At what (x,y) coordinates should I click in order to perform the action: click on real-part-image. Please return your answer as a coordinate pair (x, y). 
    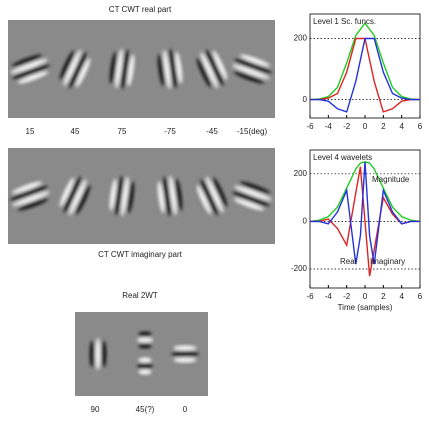
    Looking at the image, I should click on (141, 69).